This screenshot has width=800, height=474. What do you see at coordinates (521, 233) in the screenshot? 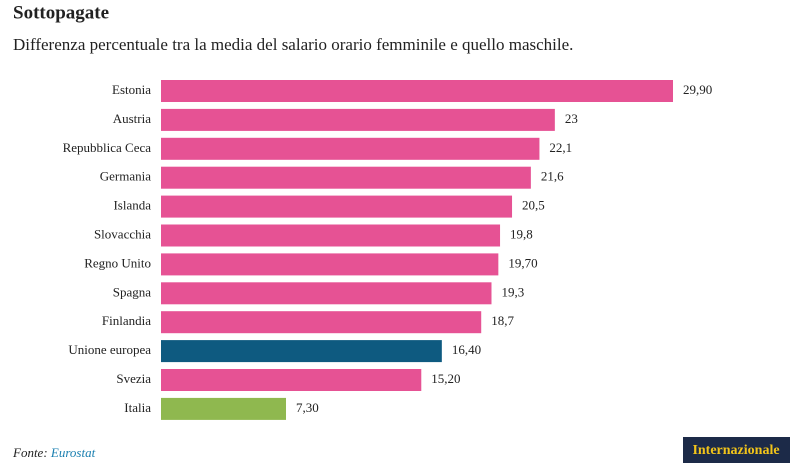
I see `value-label: 19,8` at bounding box center [521, 233].